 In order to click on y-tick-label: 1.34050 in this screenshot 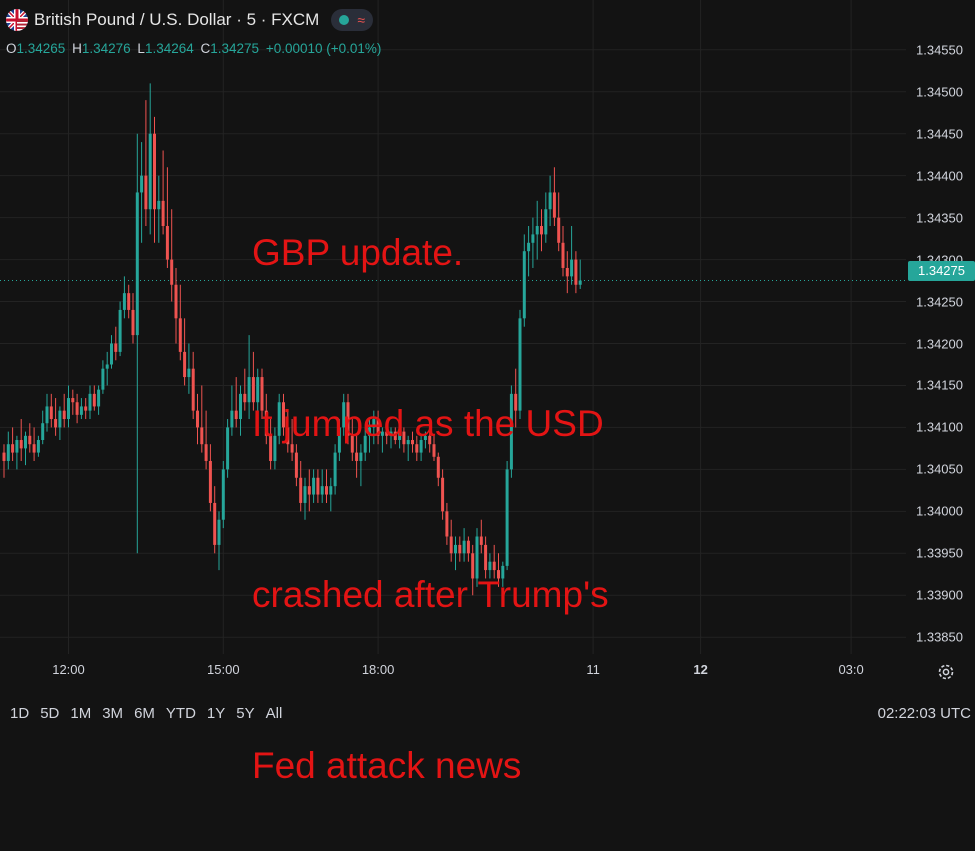, I will do `click(939, 469)`.